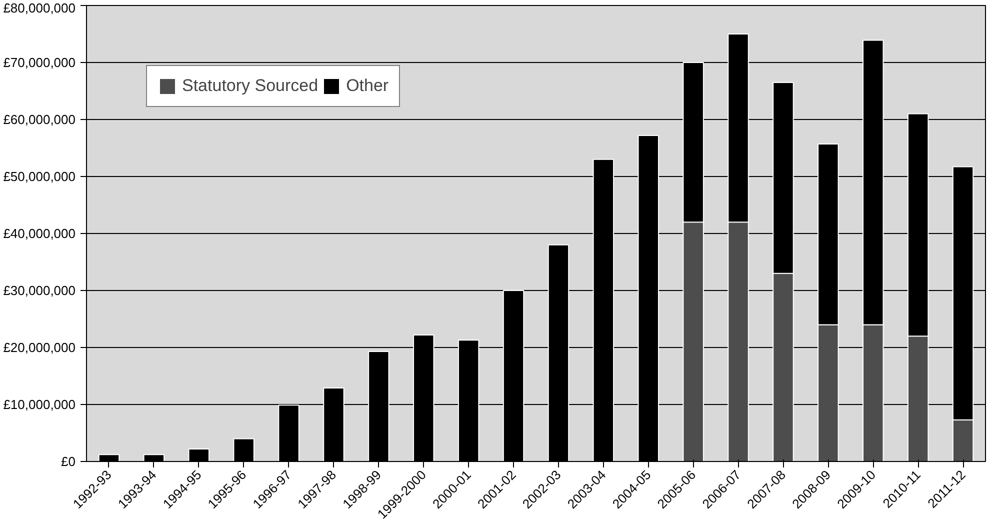  What do you see at coordinates (39, 233) in the screenshot?
I see `y-tick-label: £40,000,000` at bounding box center [39, 233].